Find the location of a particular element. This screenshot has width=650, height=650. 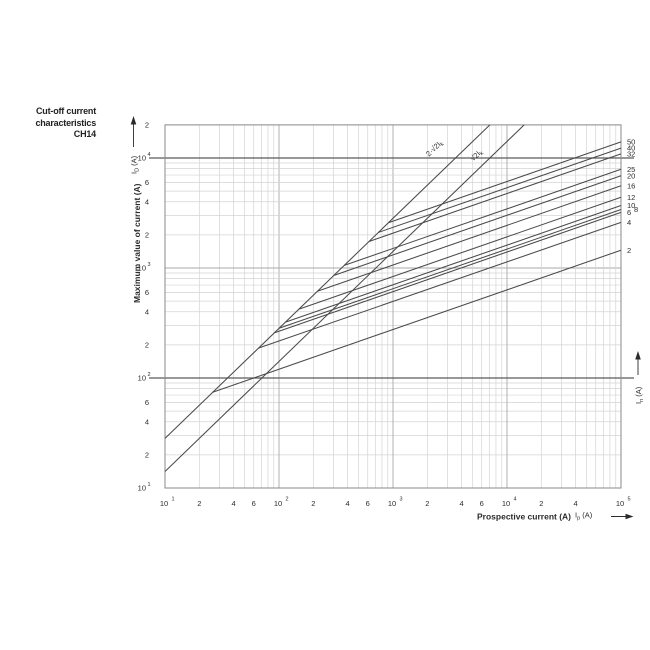

x-tick-exponent: 5 is located at coordinates (629, 500).